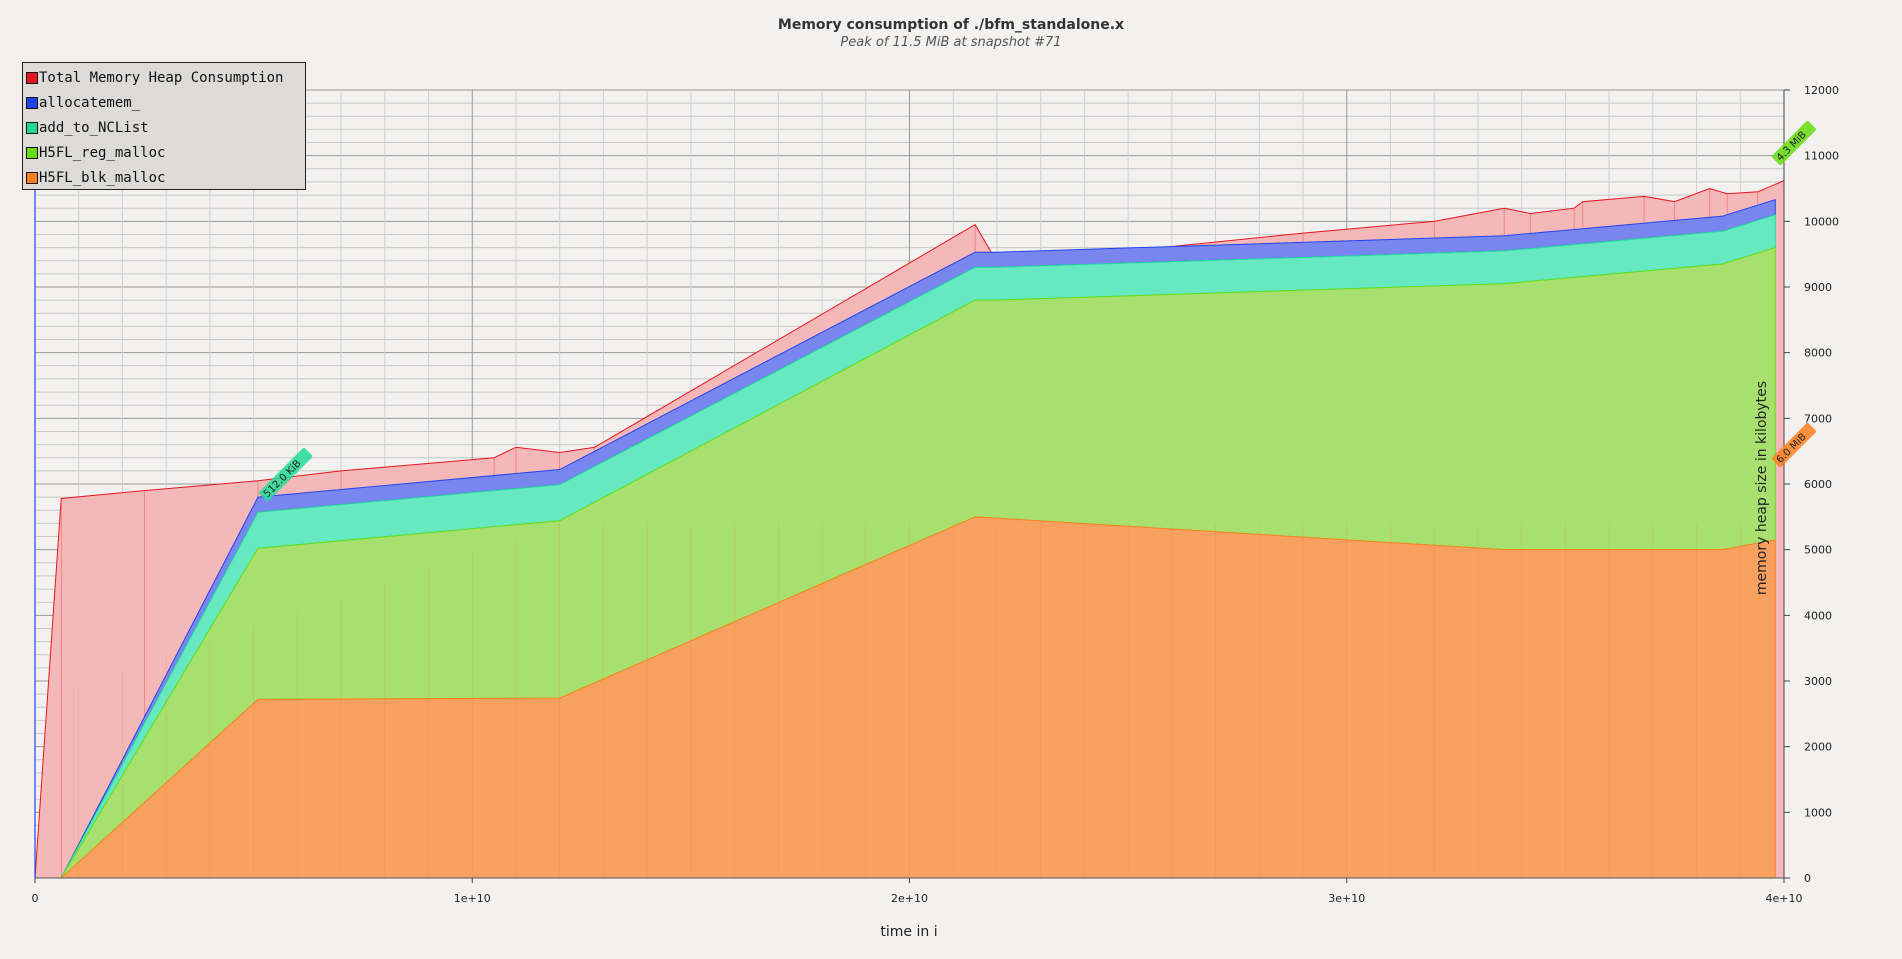 The height and width of the screenshot is (959, 1902). I want to click on y-tick-label: 0, so click(1807, 878).